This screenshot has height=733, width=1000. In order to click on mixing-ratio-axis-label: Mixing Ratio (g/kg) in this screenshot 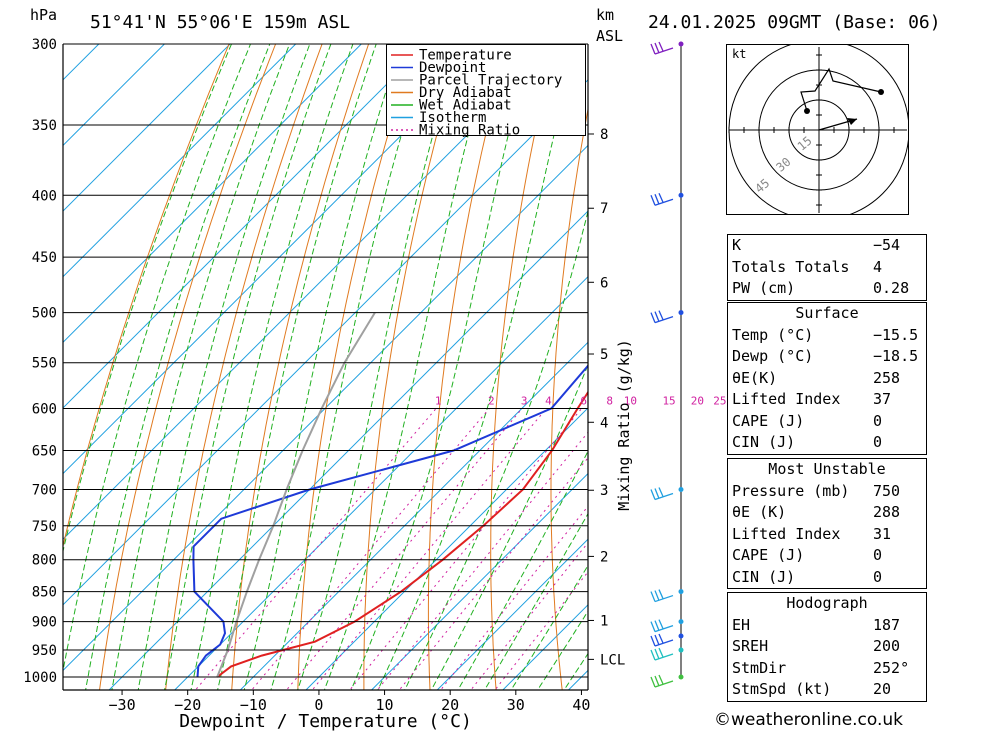, I will do `click(624, 425)`.